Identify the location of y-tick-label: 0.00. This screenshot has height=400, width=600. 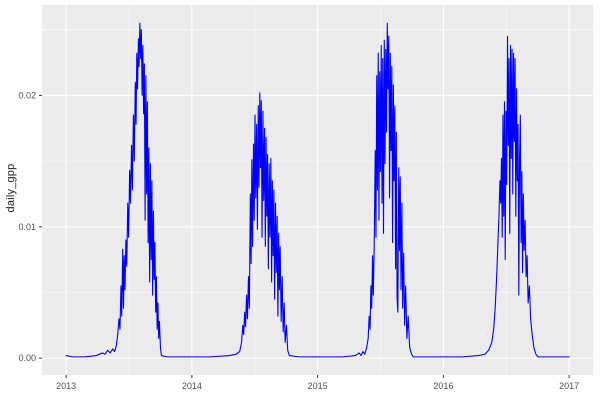
(27, 358).